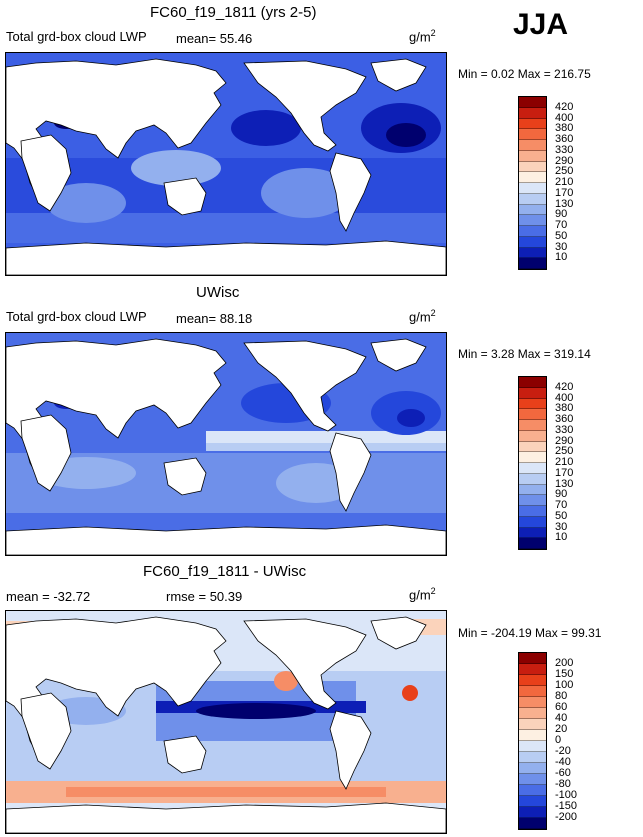 The width and height of the screenshot is (643, 837). What do you see at coordinates (561, 718) in the screenshot?
I see `colorbar-tick-label: 40` at bounding box center [561, 718].